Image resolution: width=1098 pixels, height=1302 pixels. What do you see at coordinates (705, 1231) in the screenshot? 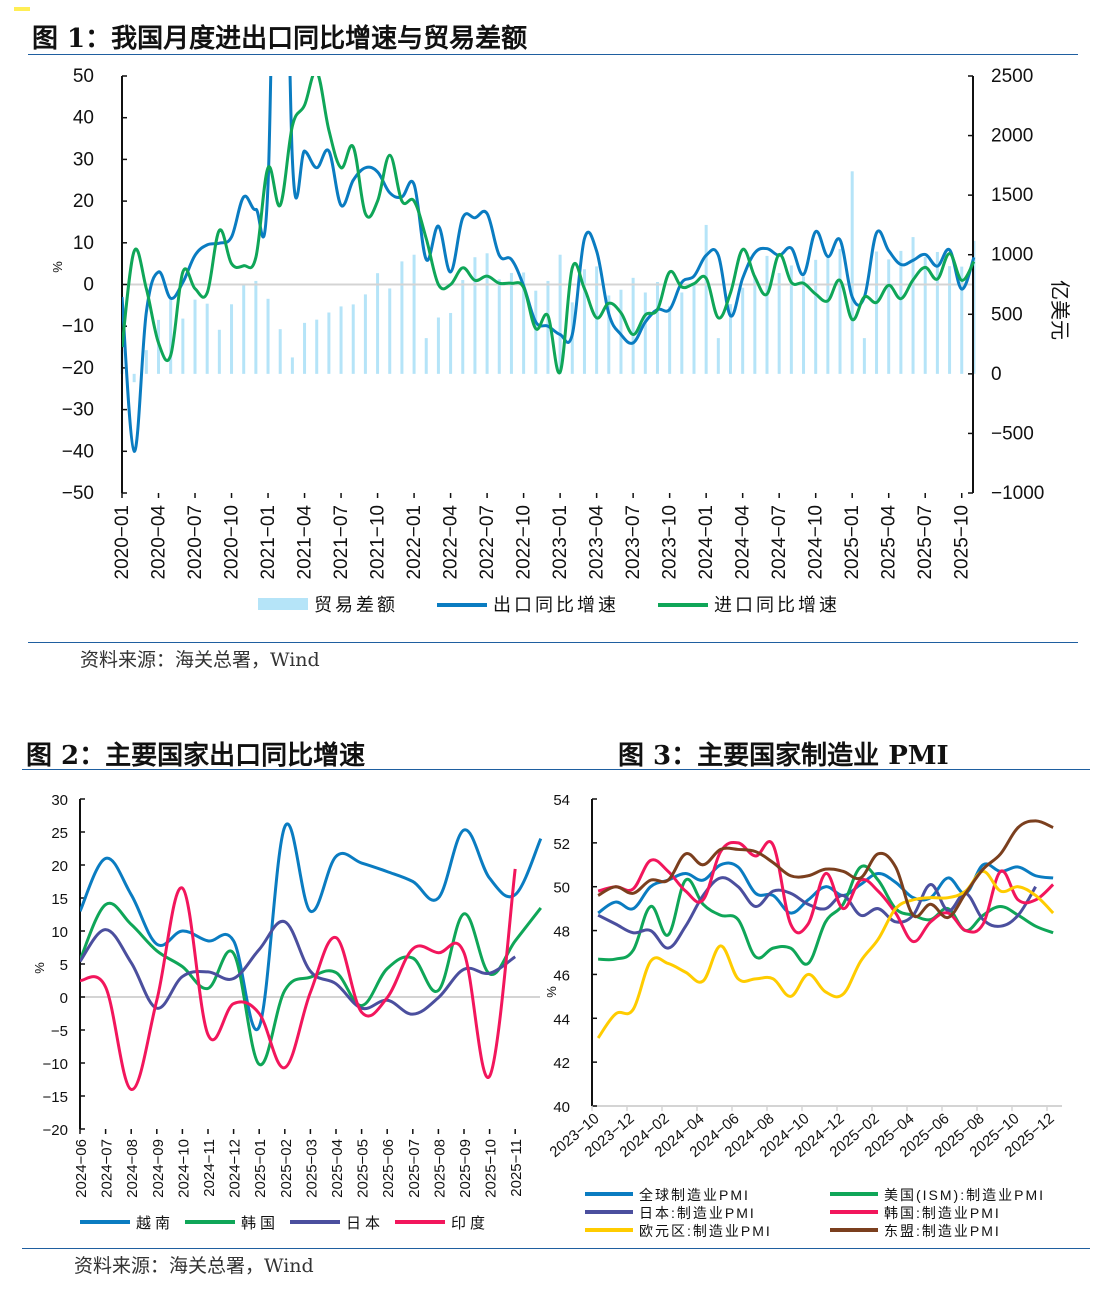
I see `legend-label: 欧元区:制造业PMI` at bounding box center [705, 1231].